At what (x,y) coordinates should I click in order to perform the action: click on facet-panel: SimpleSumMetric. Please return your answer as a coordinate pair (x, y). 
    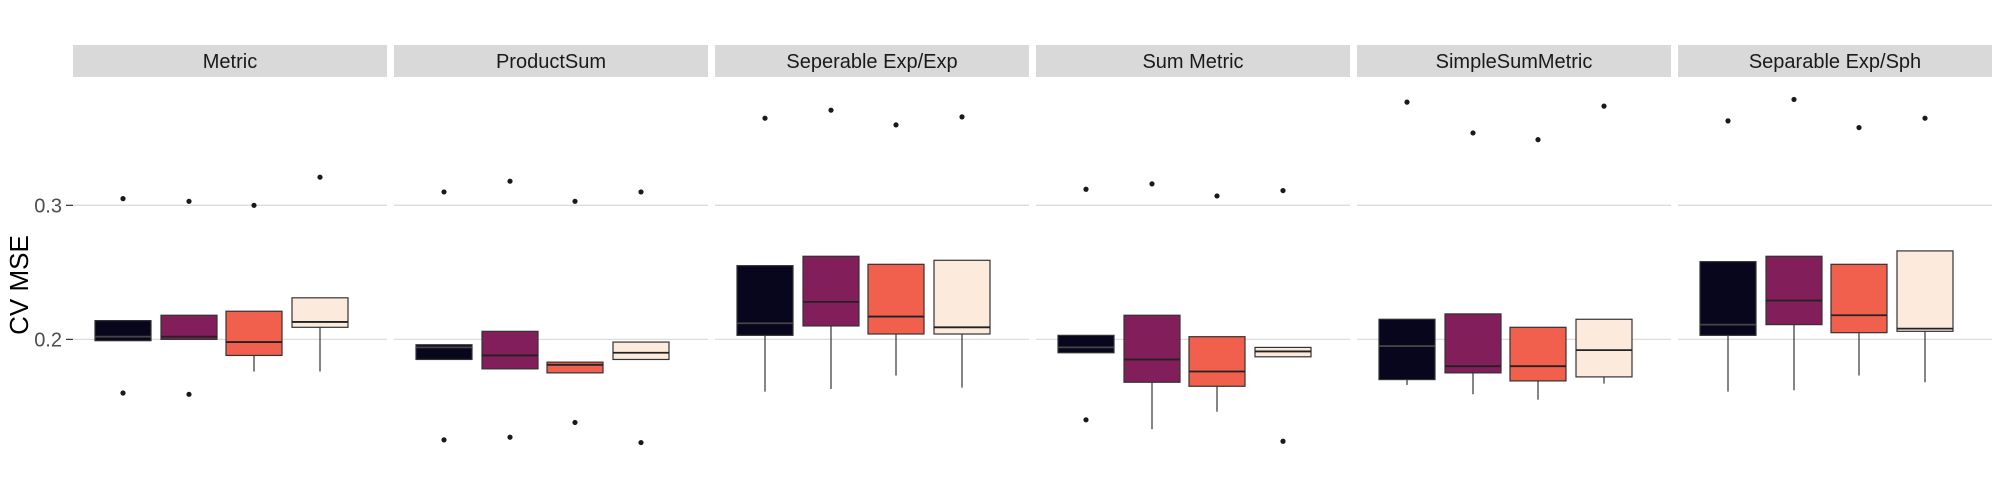
    Looking at the image, I should click on (1514, 222).